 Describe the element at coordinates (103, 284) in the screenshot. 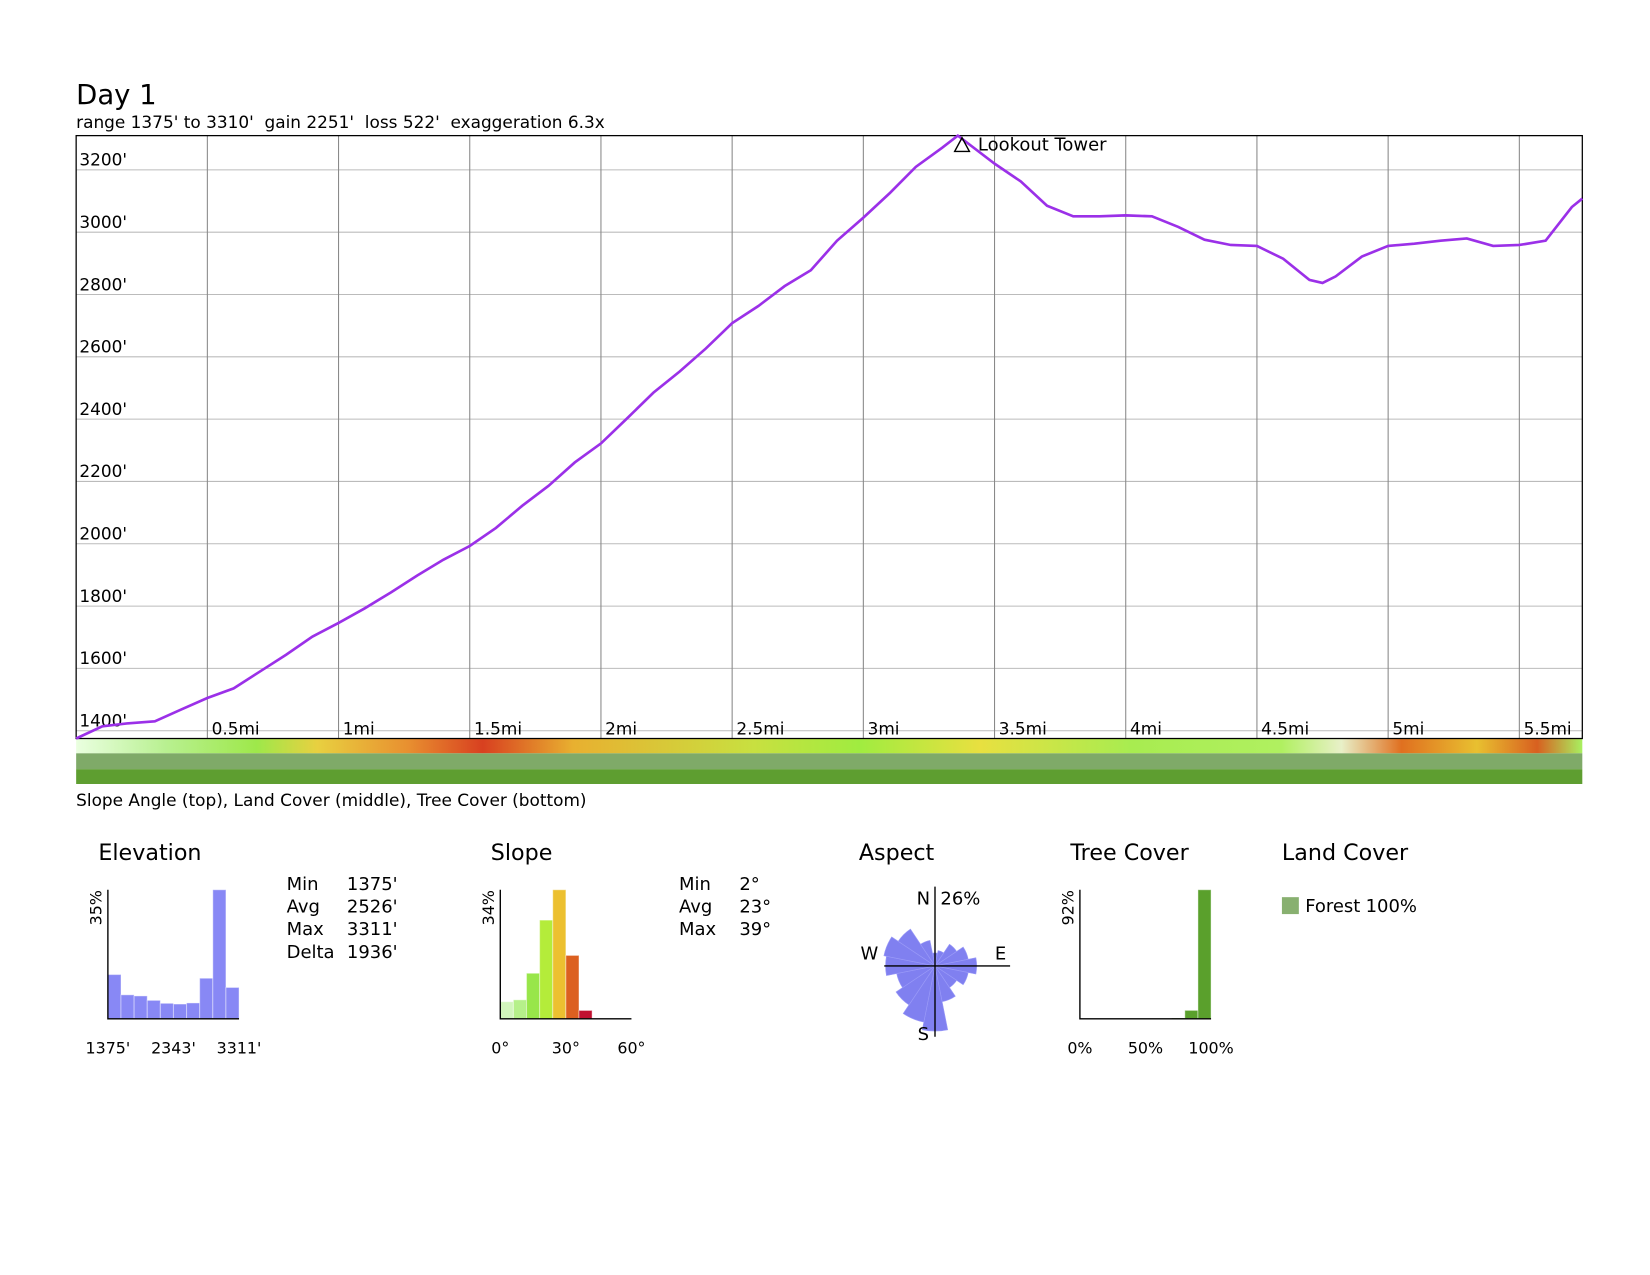

I see `y-tick-label: 2800'` at that location.